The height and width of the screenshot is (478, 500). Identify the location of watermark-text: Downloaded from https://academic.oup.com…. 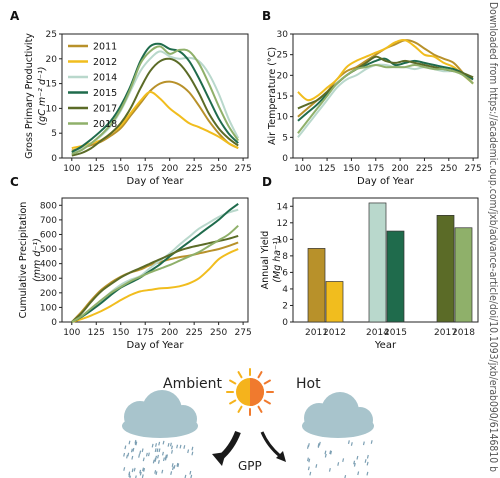
(493, 237).